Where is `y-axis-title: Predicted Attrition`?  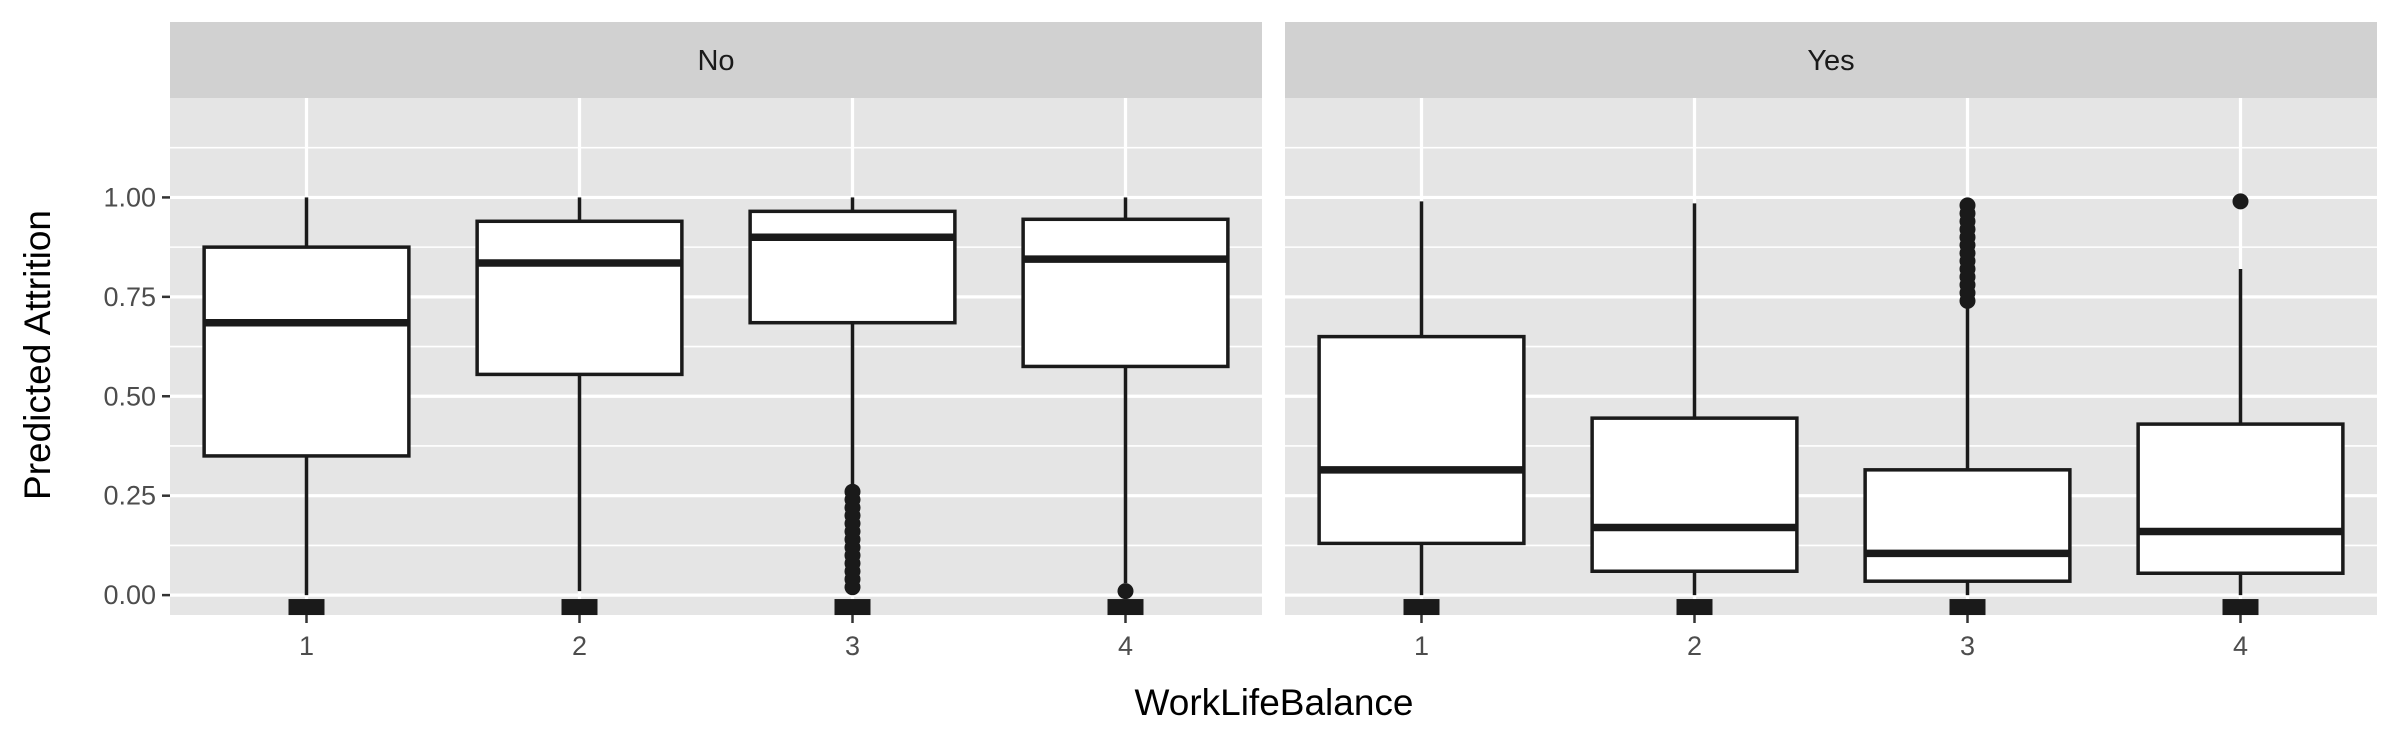 y-axis-title: Predicted Attrition is located at coordinates (37, 355).